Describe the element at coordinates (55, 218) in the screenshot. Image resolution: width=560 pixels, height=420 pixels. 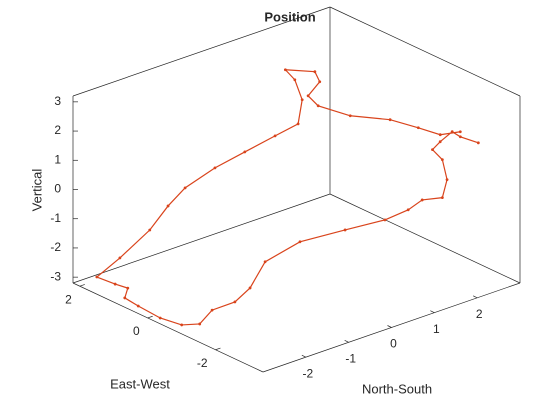
I see `z-tick-label: -1` at that location.